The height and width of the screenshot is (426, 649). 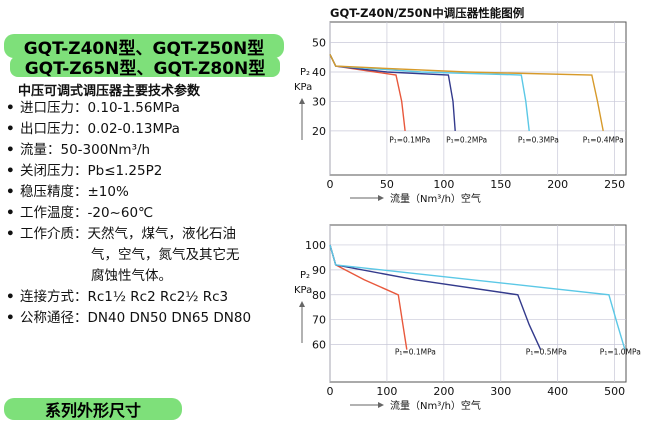 What do you see at coordinates (557, 391) in the screenshot?
I see `x-tick-label: 400` at bounding box center [557, 391].